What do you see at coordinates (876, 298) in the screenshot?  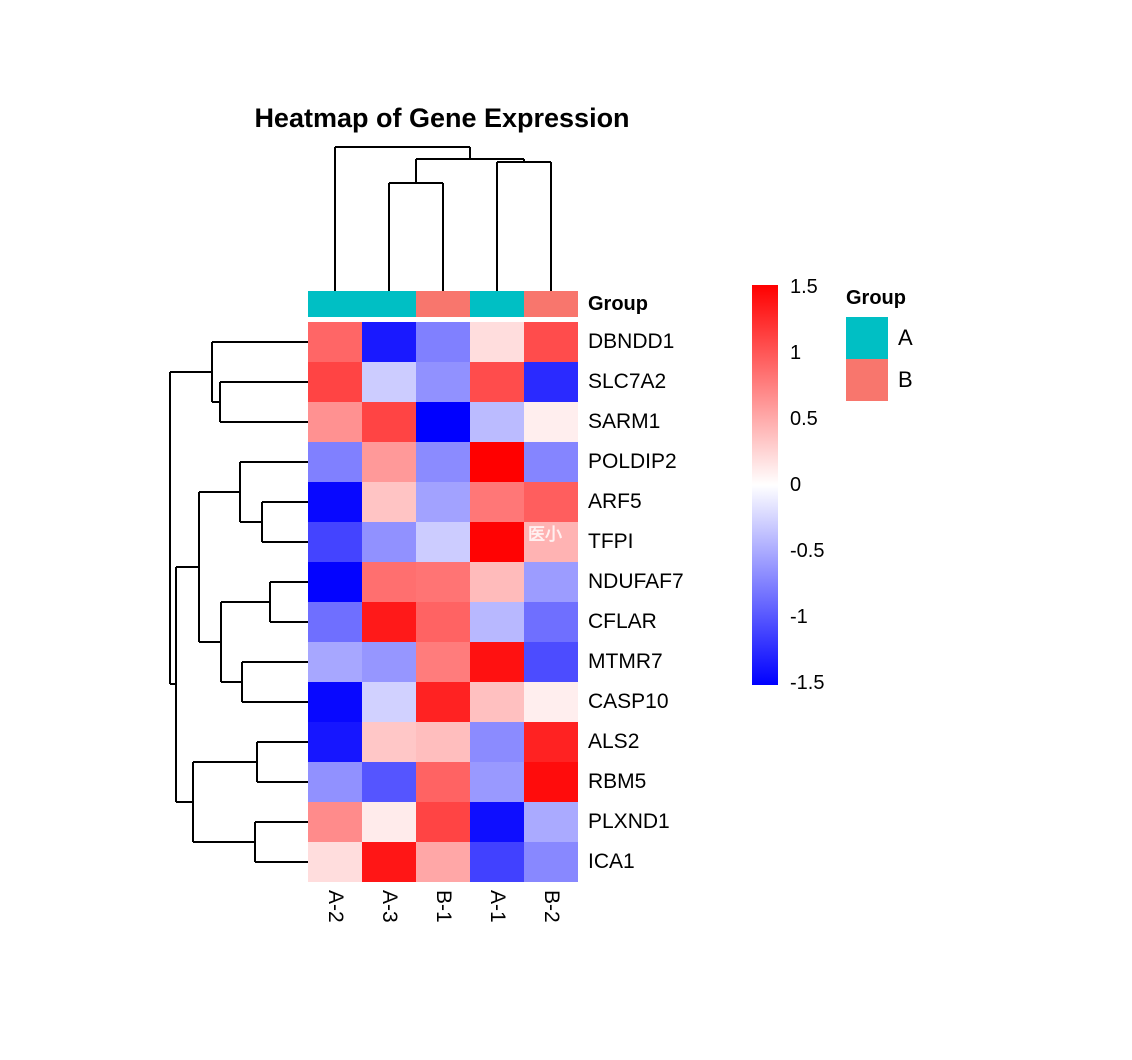 I see `group-legend-title: Group` at bounding box center [876, 298].